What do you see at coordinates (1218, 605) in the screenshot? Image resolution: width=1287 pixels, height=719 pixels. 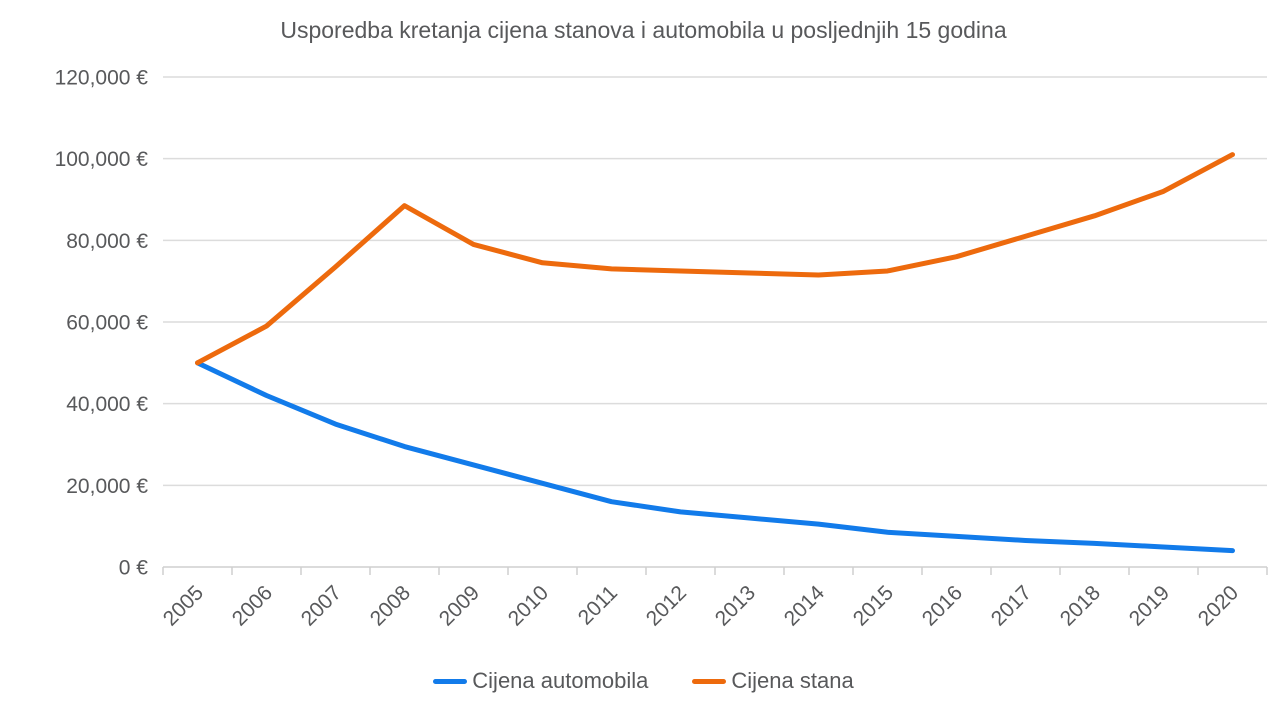 I see `x-axis-tick-label: 2020` at bounding box center [1218, 605].